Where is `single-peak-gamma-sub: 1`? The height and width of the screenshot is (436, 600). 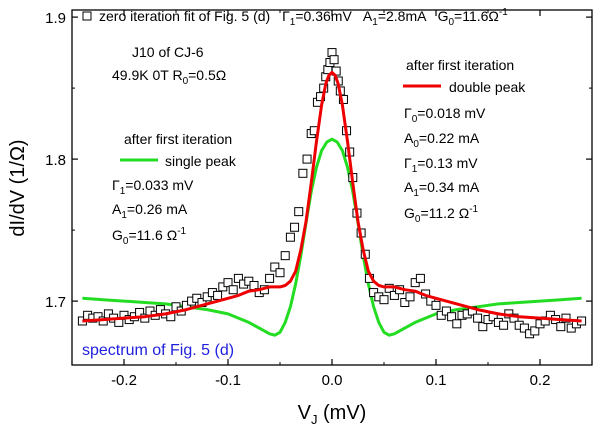 single-peak-gamma-sub: 1 is located at coordinates (123, 191).